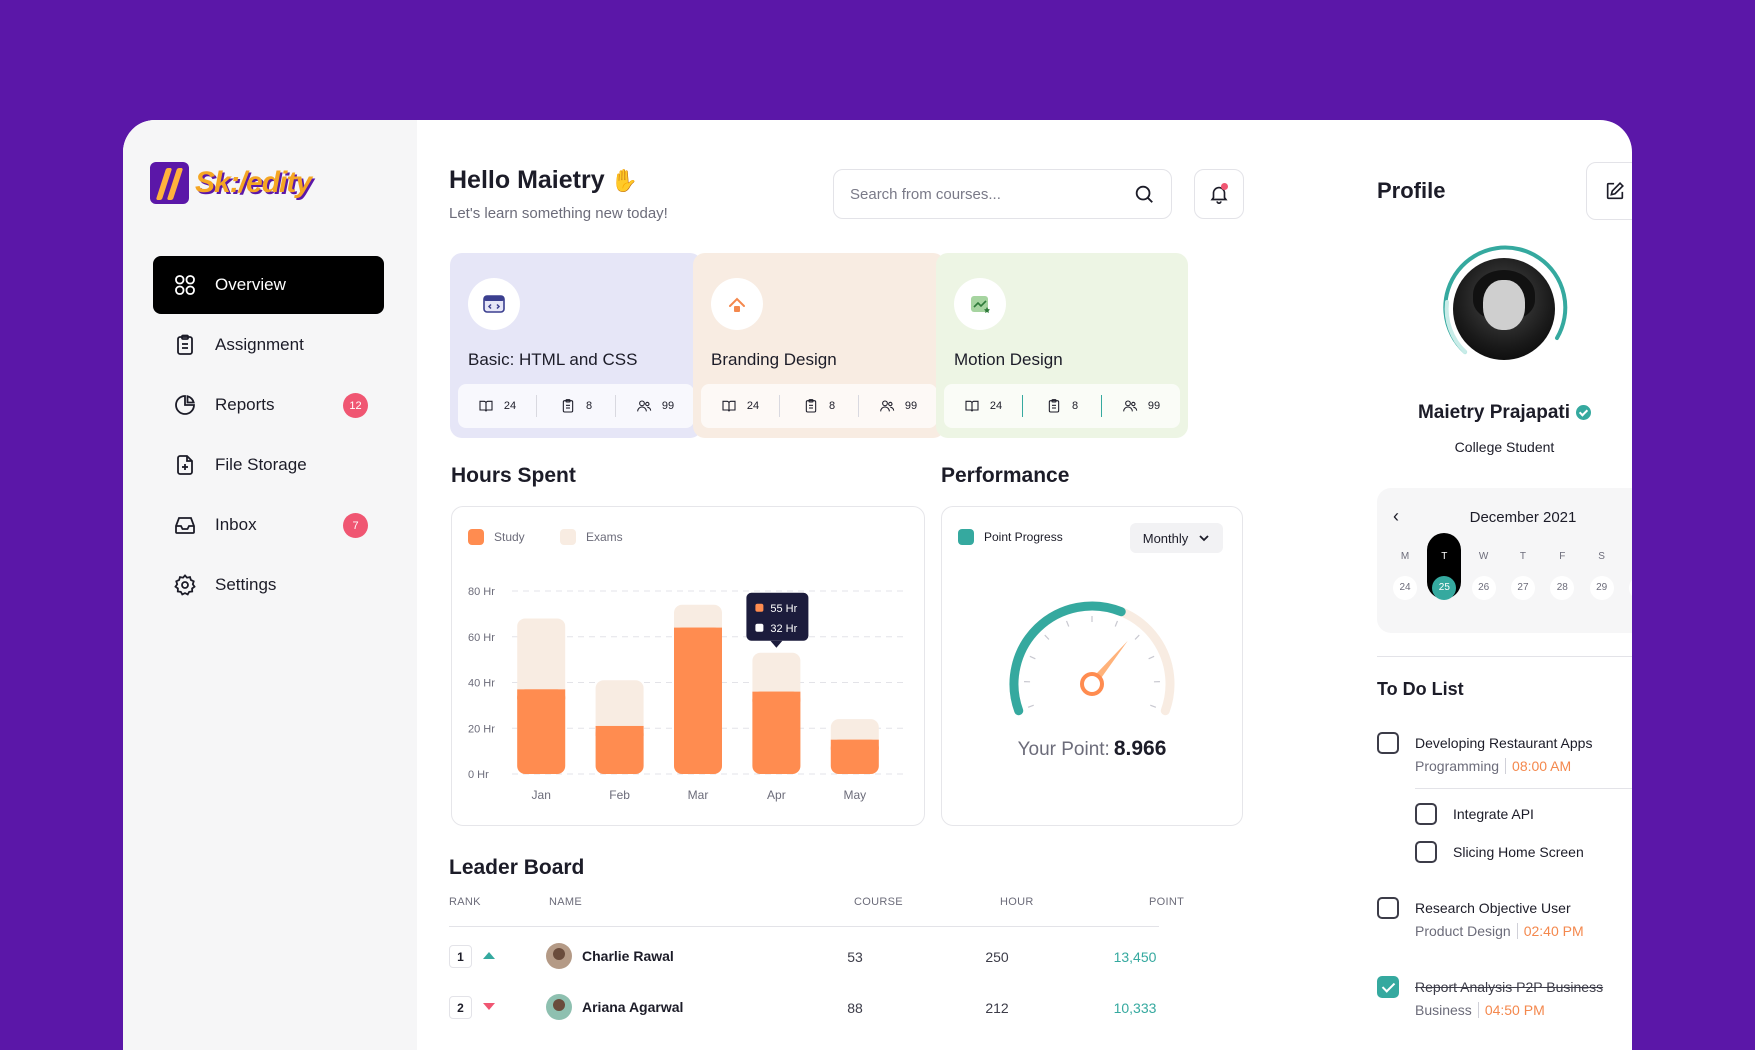  Describe the element at coordinates (558, 213) in the screenshot. I see `page-subtitle: Let's learn something new today!` at that location.